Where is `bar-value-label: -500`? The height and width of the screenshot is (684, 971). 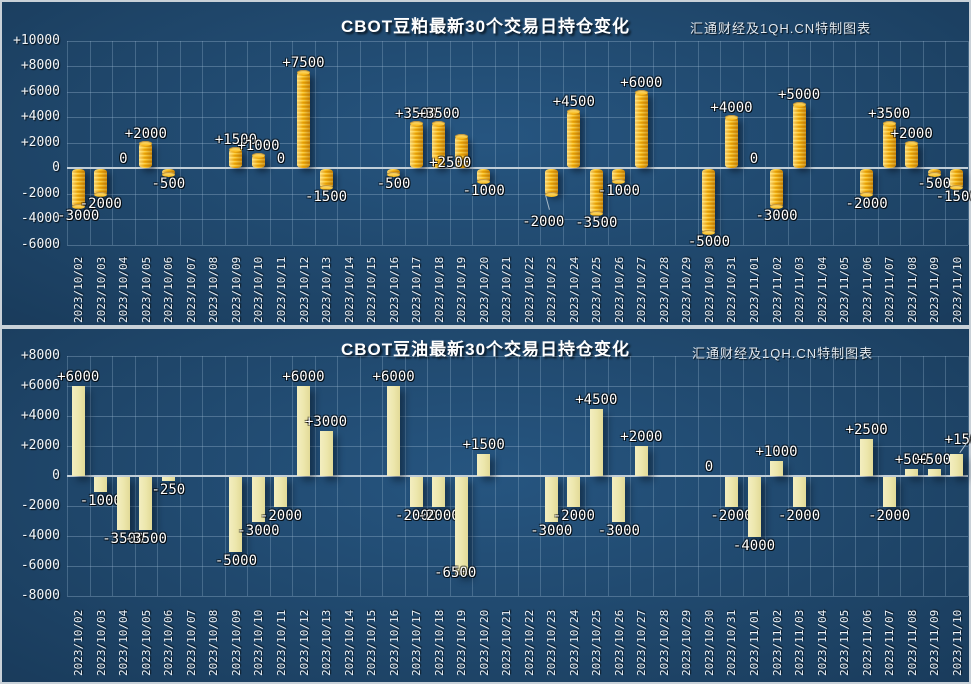
bar-value-label: -500 is located at coordinates (393, 184).